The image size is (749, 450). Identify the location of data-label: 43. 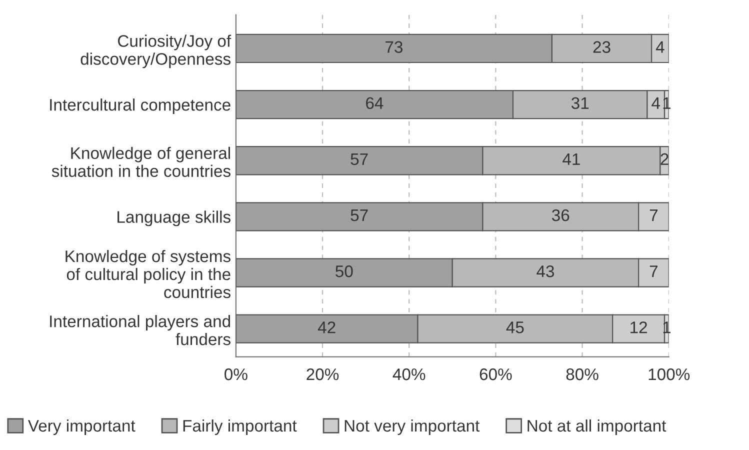
(545, 271).